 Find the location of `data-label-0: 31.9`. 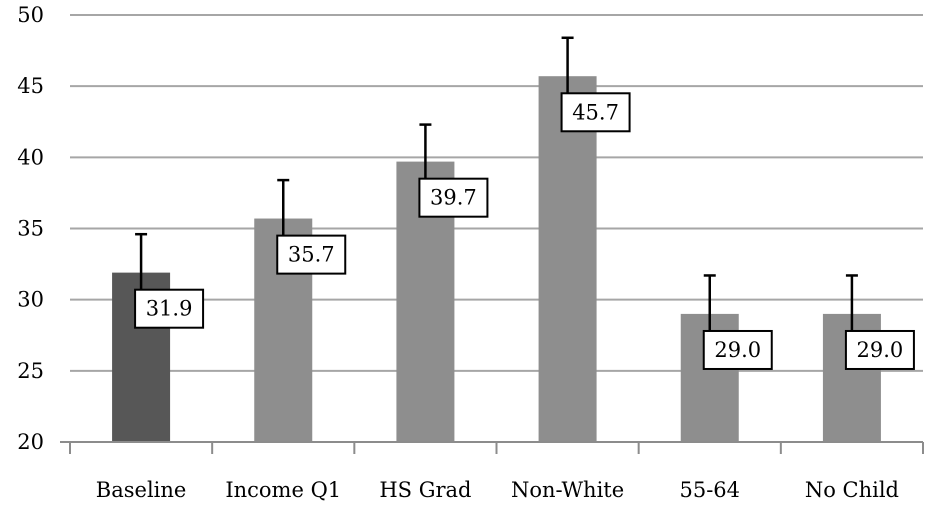

data-label-0: 31.9 is located at coordinates (169, 308).